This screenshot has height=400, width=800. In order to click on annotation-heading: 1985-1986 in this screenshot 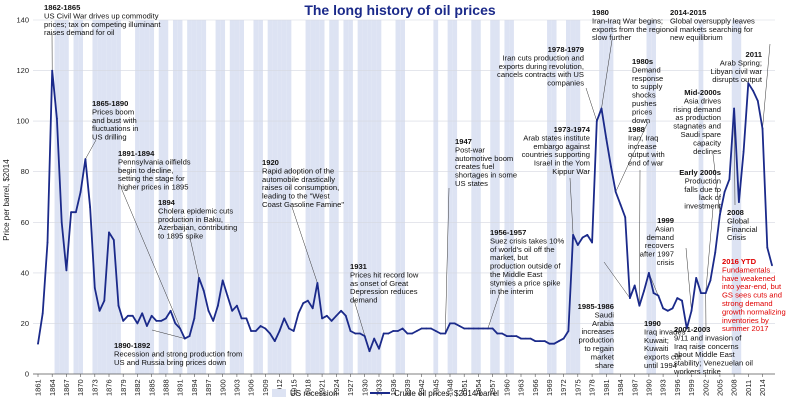, I will do `click(596, 306)`.